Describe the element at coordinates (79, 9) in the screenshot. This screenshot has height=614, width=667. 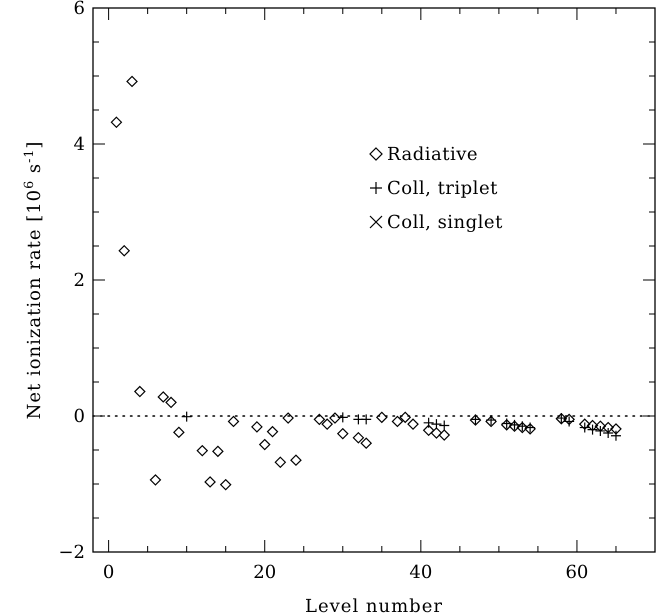
I see `y-tick-label: 6` at that location.